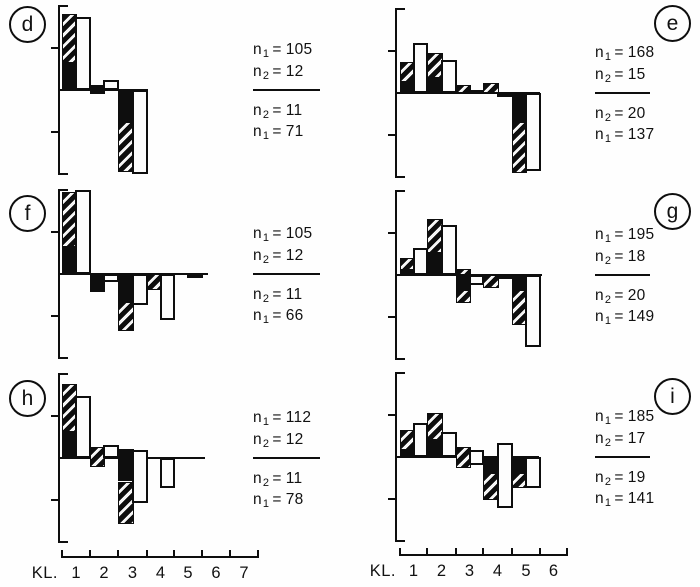  I want to click on bar-d-kl1-b-seg0, so click(83, 53).